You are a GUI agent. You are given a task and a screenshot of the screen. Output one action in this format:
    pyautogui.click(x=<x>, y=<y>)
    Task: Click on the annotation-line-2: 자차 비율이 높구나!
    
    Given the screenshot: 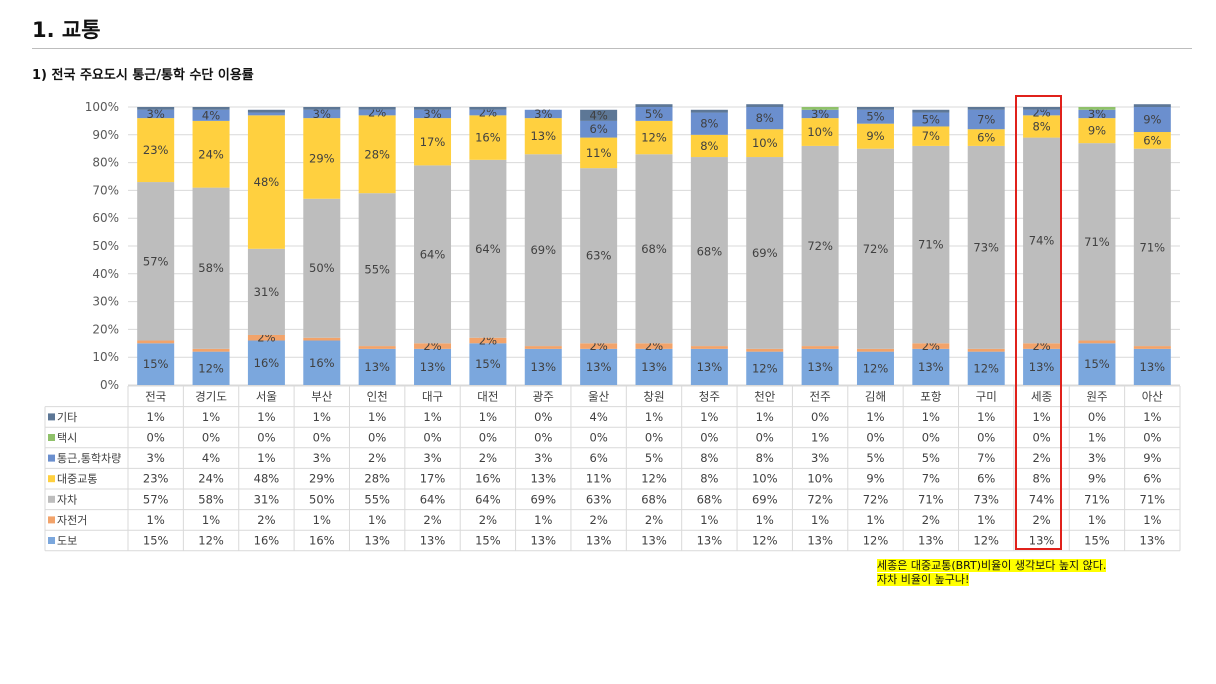 What is the action you would take?
    pyautogui.click(x=923, y=579)
    